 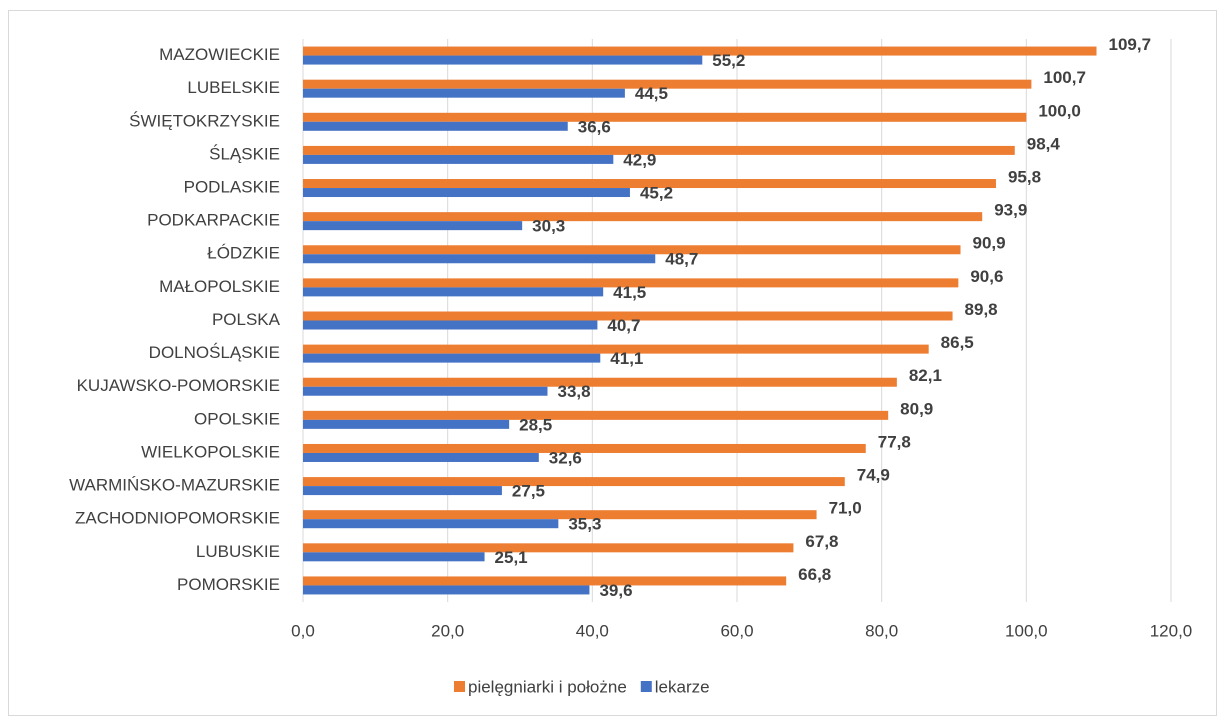 I want to click on value-label: 82,1, so click(x=925, y=375).